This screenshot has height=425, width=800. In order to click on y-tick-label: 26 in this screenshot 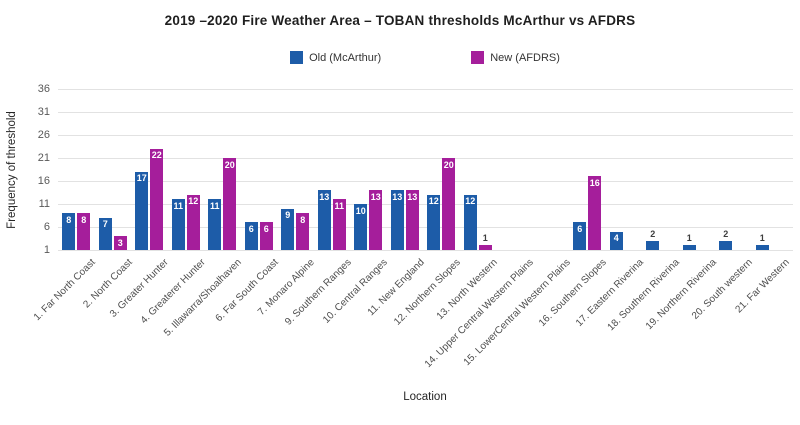, I will do `click(43, 134)`.